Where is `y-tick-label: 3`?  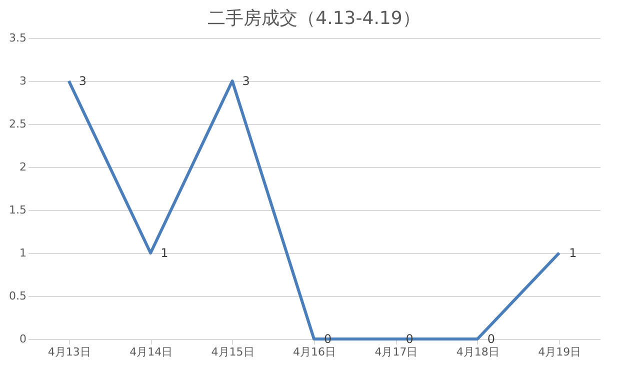
y-tick-label: 3 is located at coordinates (23, 81).